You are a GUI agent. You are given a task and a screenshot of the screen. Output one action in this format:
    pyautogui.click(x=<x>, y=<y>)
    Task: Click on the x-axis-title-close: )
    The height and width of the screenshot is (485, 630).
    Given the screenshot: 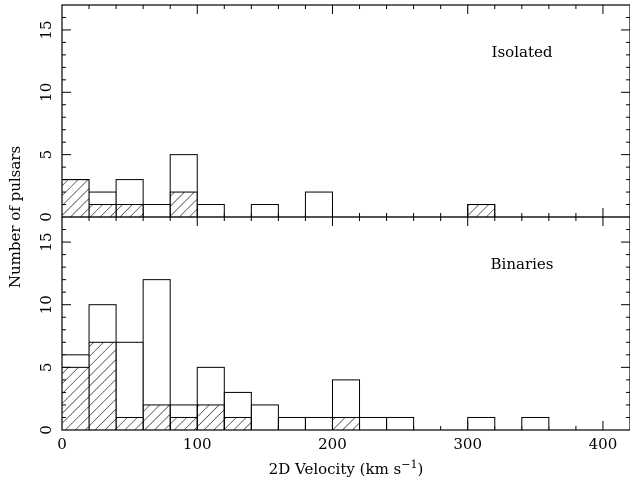 What is the action you would take?
    pyautogui.click(x=420, y=469)
    